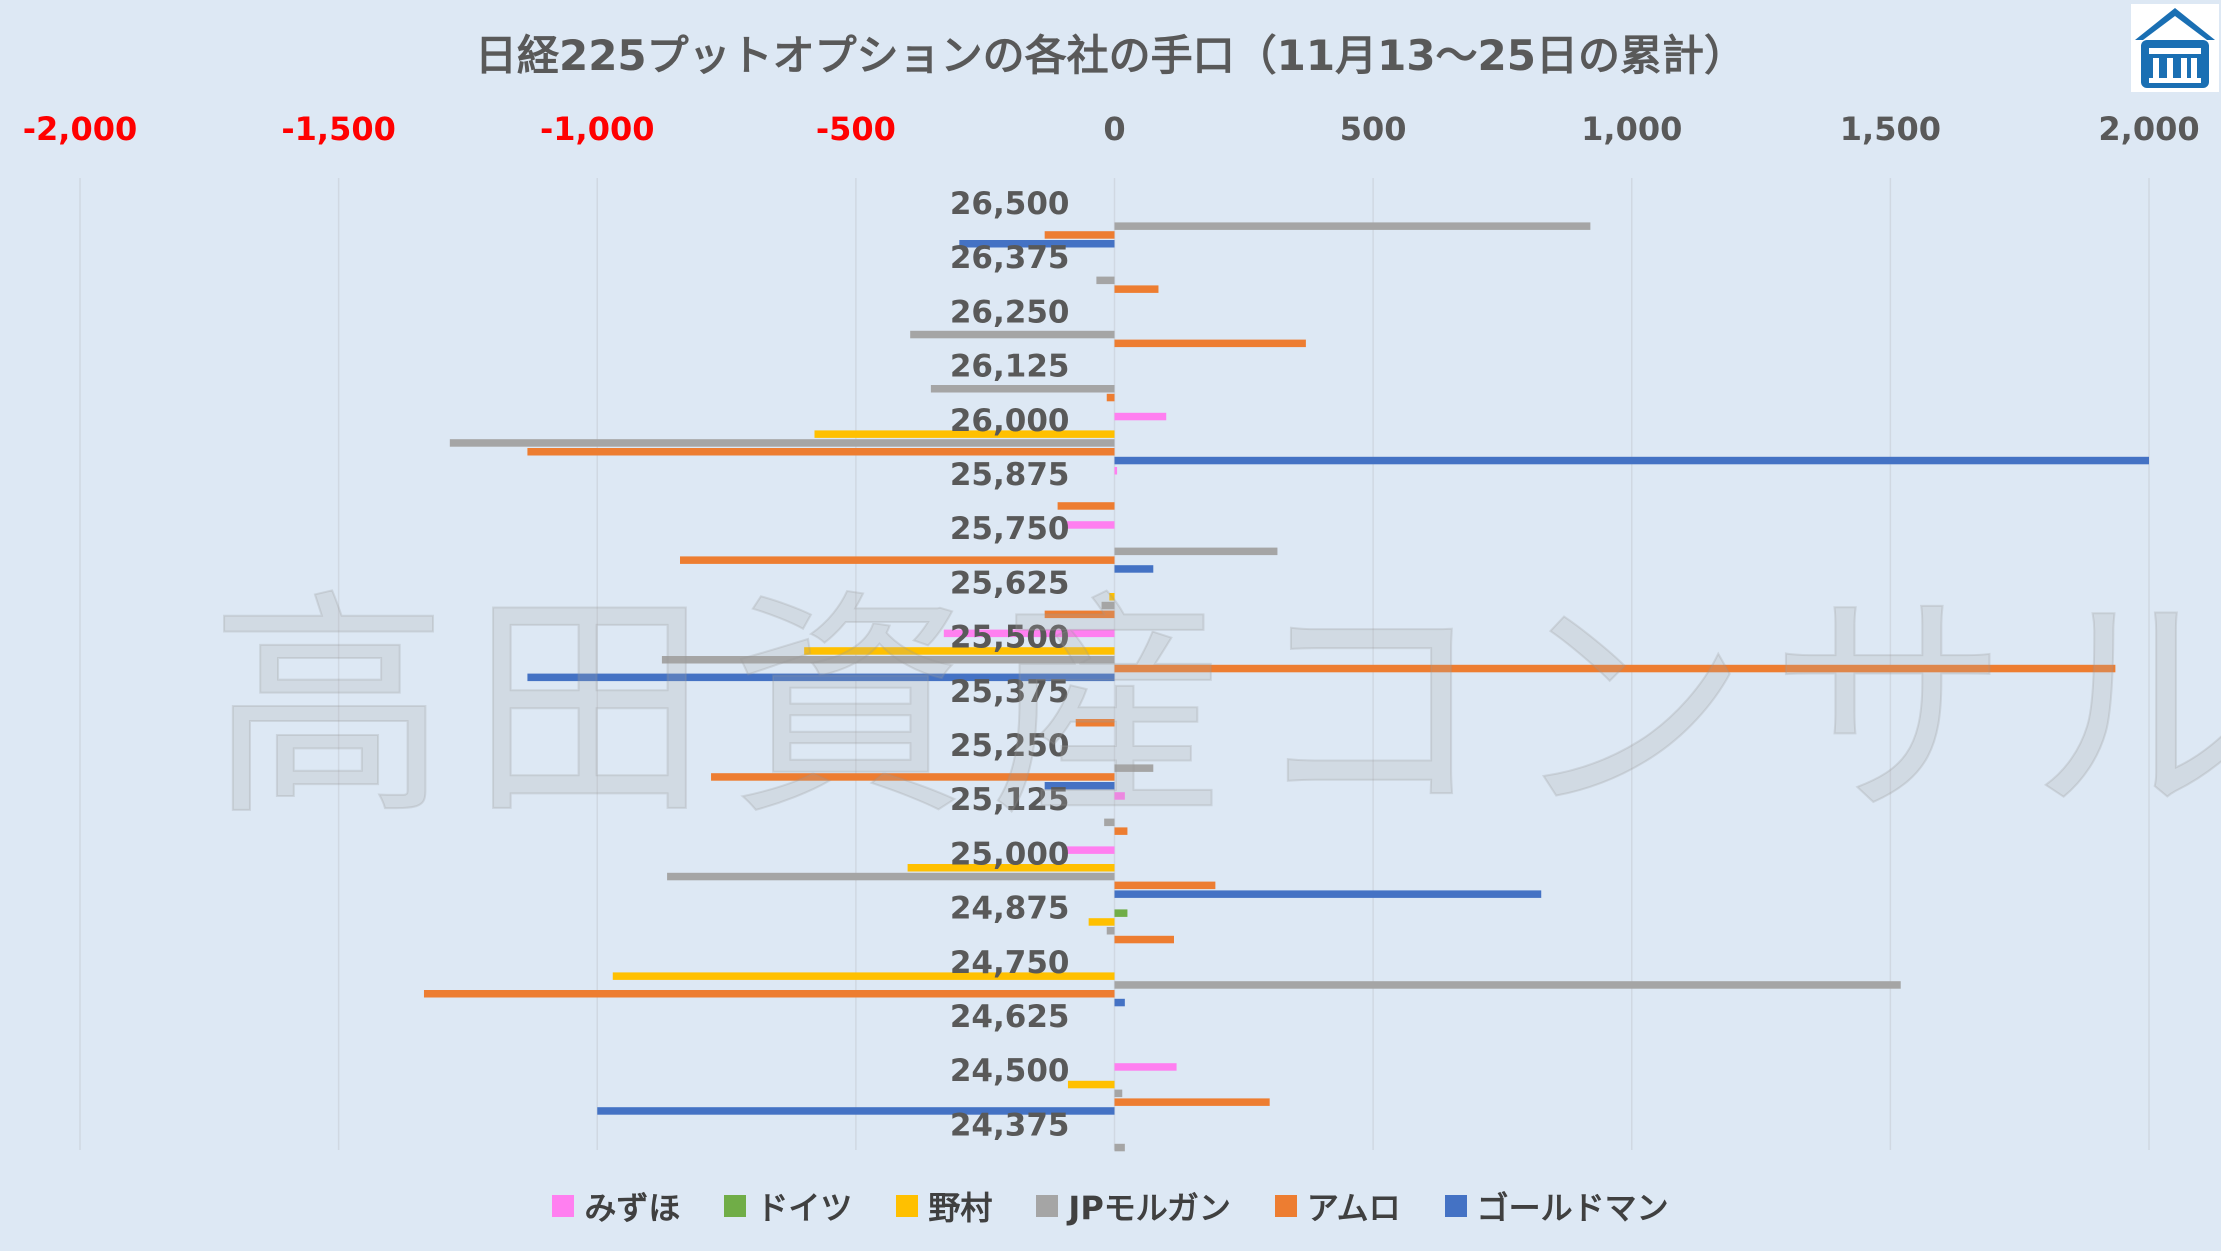 This screenshot has height=1251, width=2221. Describe the element at coordinates (1010, 692) in the screenshot. I see `category-label: 25,375` at that location.